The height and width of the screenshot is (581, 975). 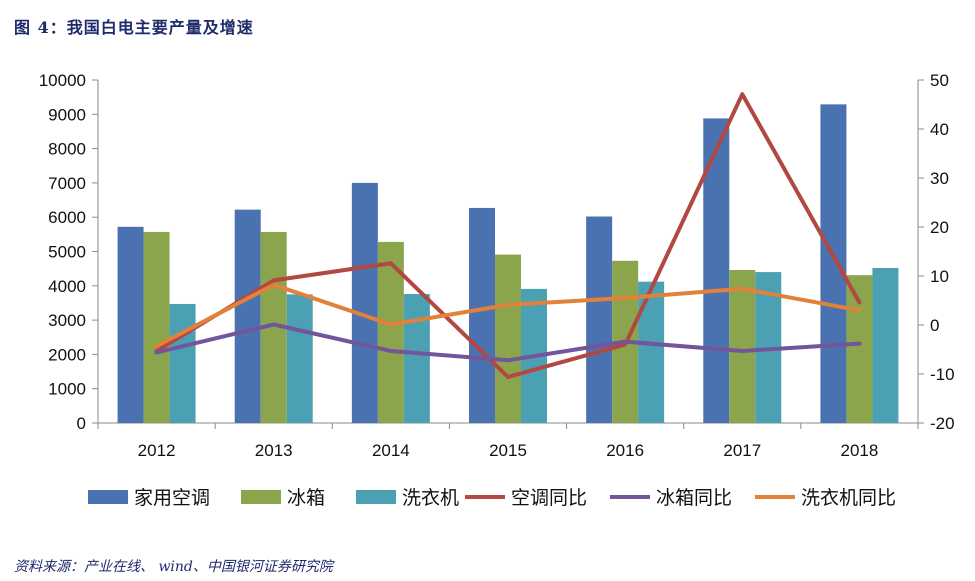 What do you see at coordinates (942, 423) in the screenshot?
I see `y2-tick-label: -20` at bounding box center [942, 423].